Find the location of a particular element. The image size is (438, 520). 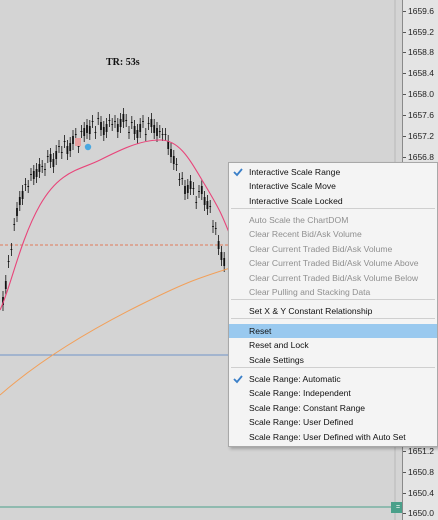

tick-label: 1657.2 is located at coordinates (421, 136).